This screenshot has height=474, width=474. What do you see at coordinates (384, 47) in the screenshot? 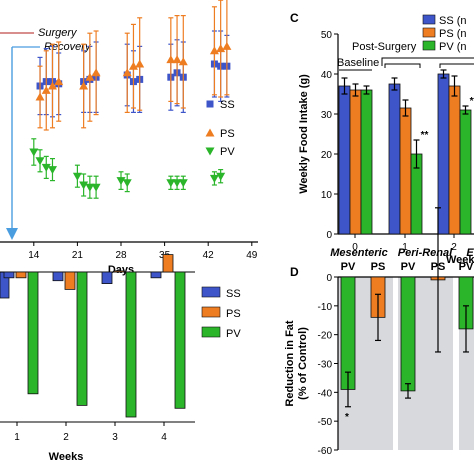
I see `post-surgery-label: Post-Surgery` at bounding box center [384, 47].